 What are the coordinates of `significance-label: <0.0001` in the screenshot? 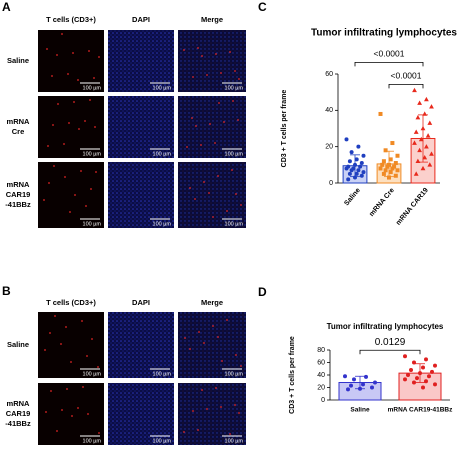 It's located at (406, 76).